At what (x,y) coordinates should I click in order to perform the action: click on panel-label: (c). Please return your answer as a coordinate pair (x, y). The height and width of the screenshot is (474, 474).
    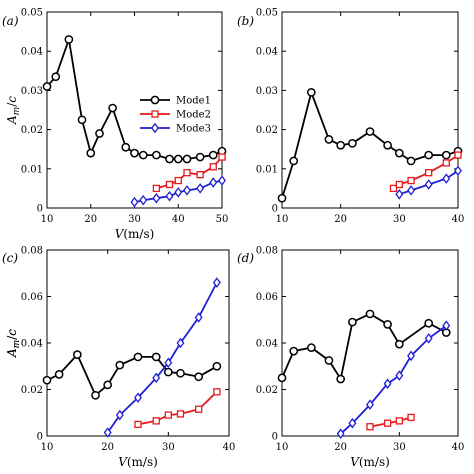
    Looking at the image, I should click on (10, 258).